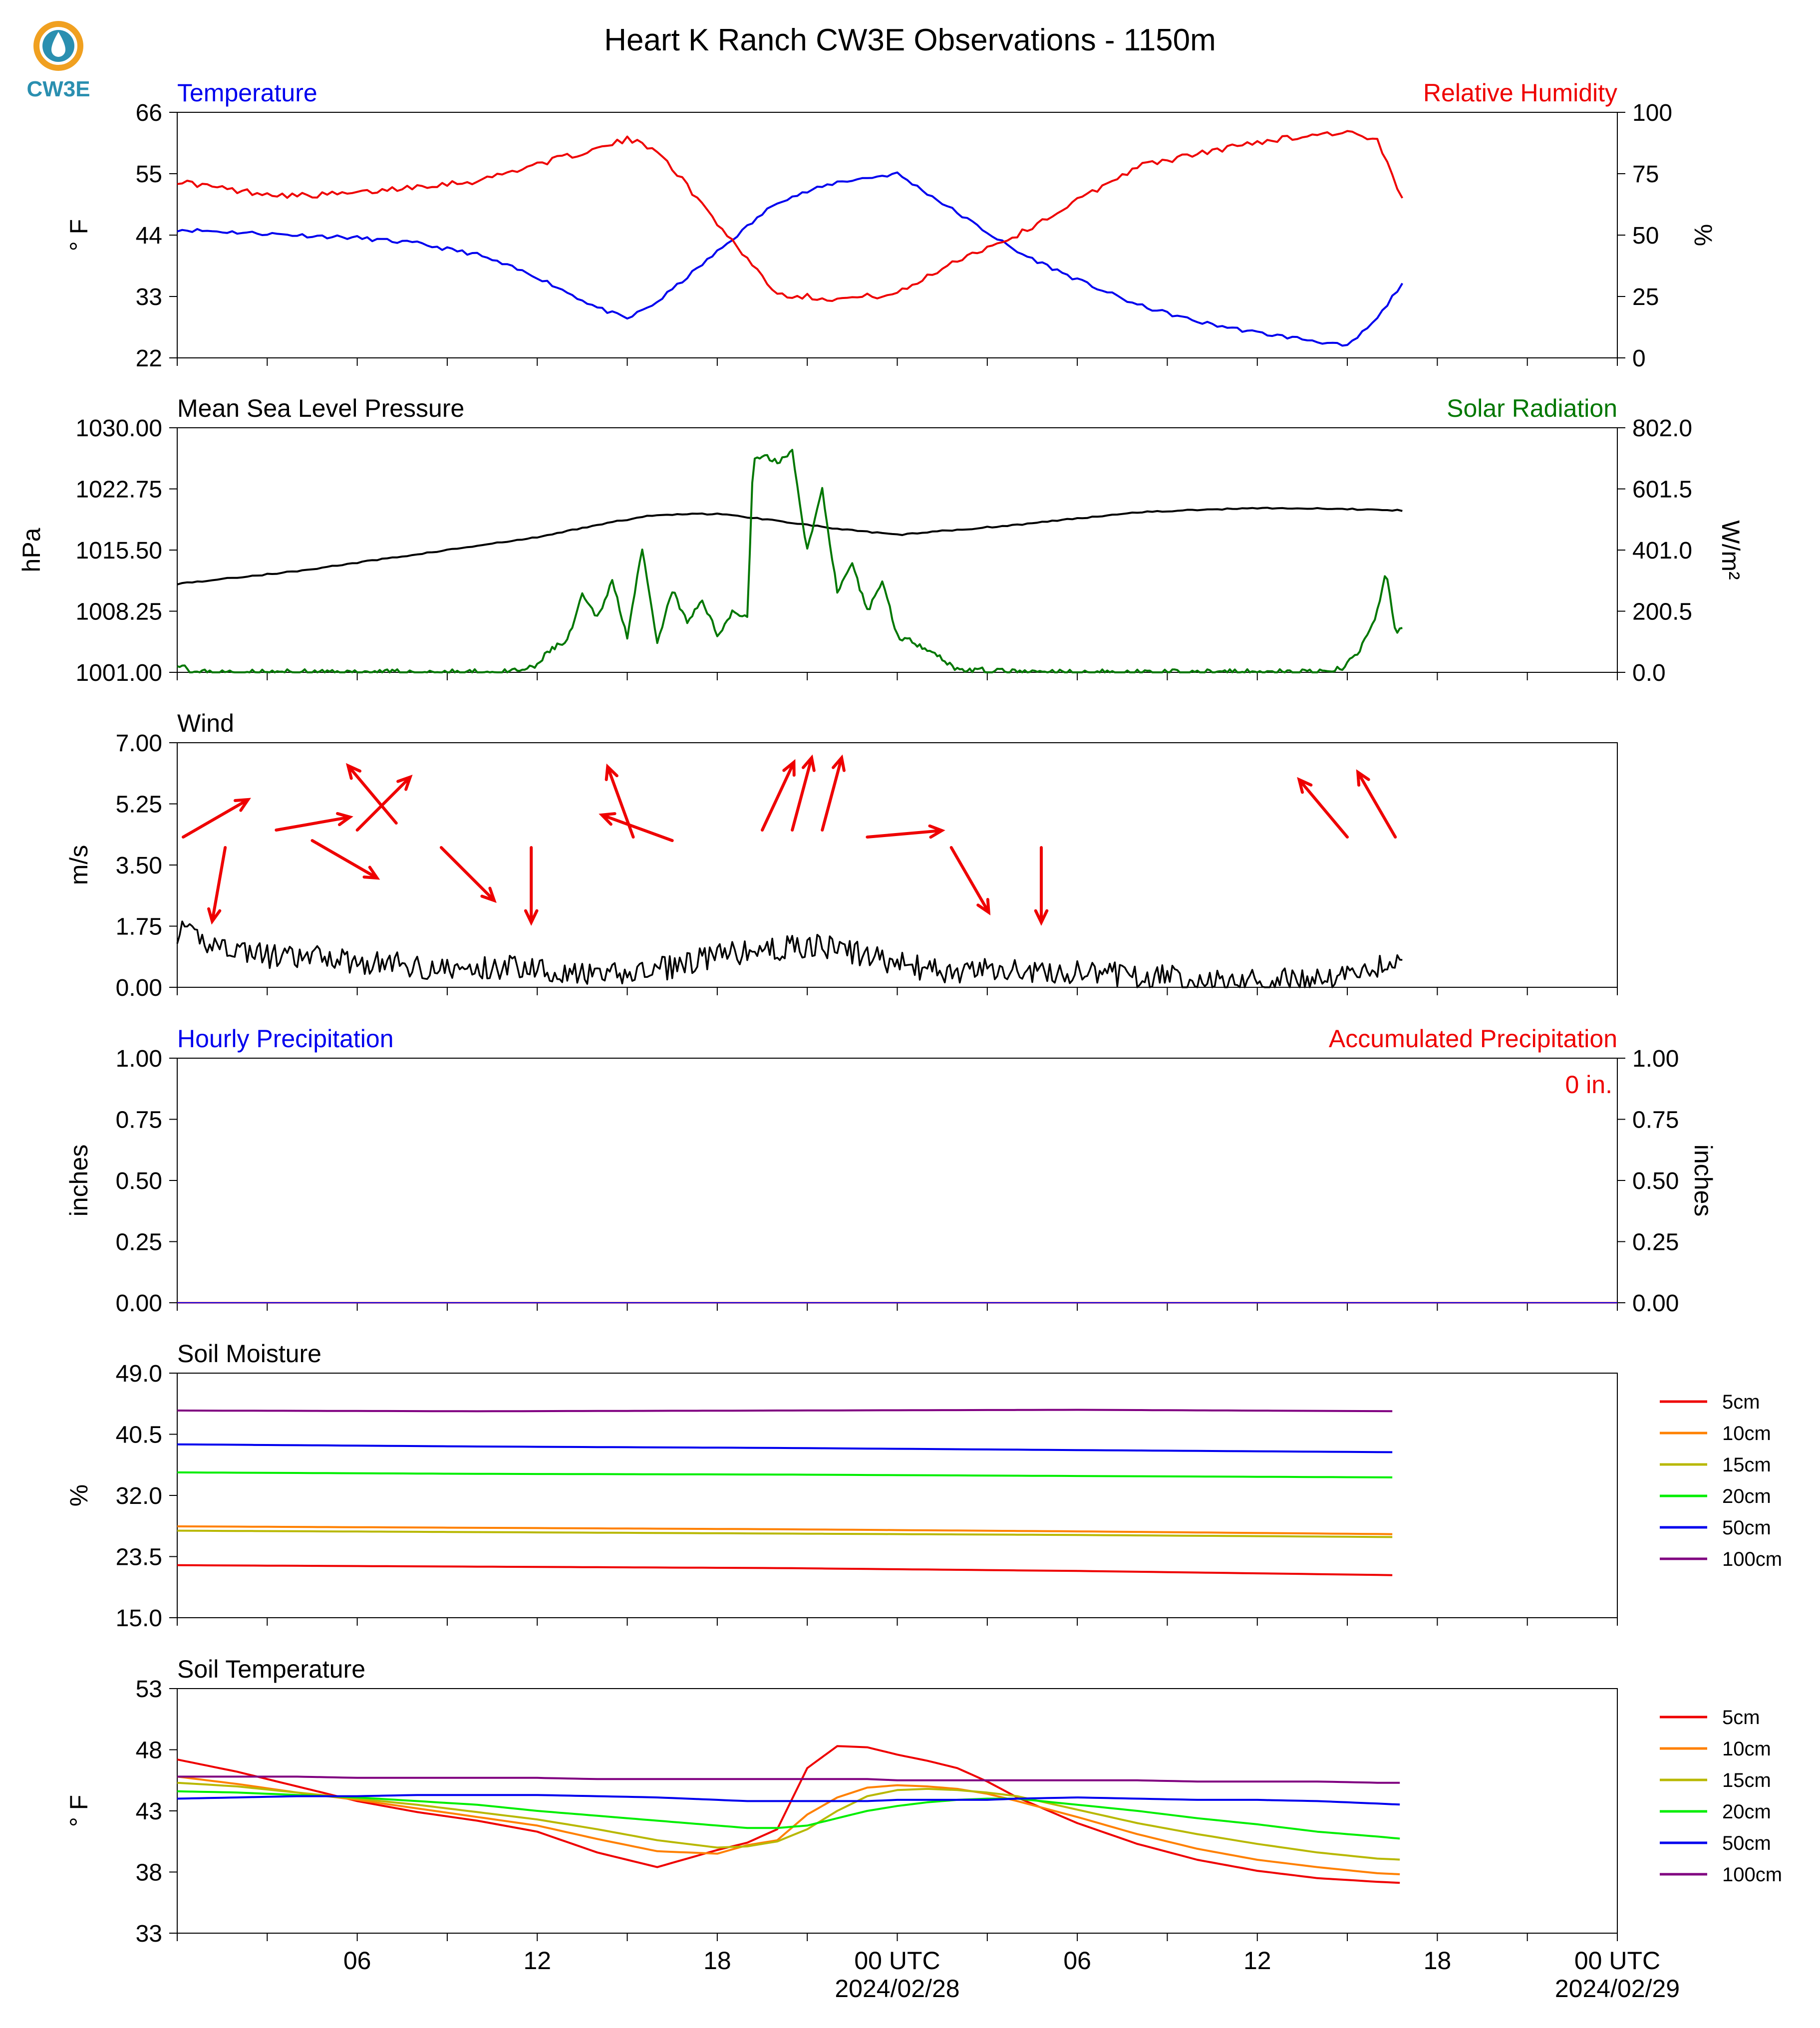  Describe the element at coordinates (788, 1779) in the screenshot. I see `series-soil_100cm-temperature` at that location.